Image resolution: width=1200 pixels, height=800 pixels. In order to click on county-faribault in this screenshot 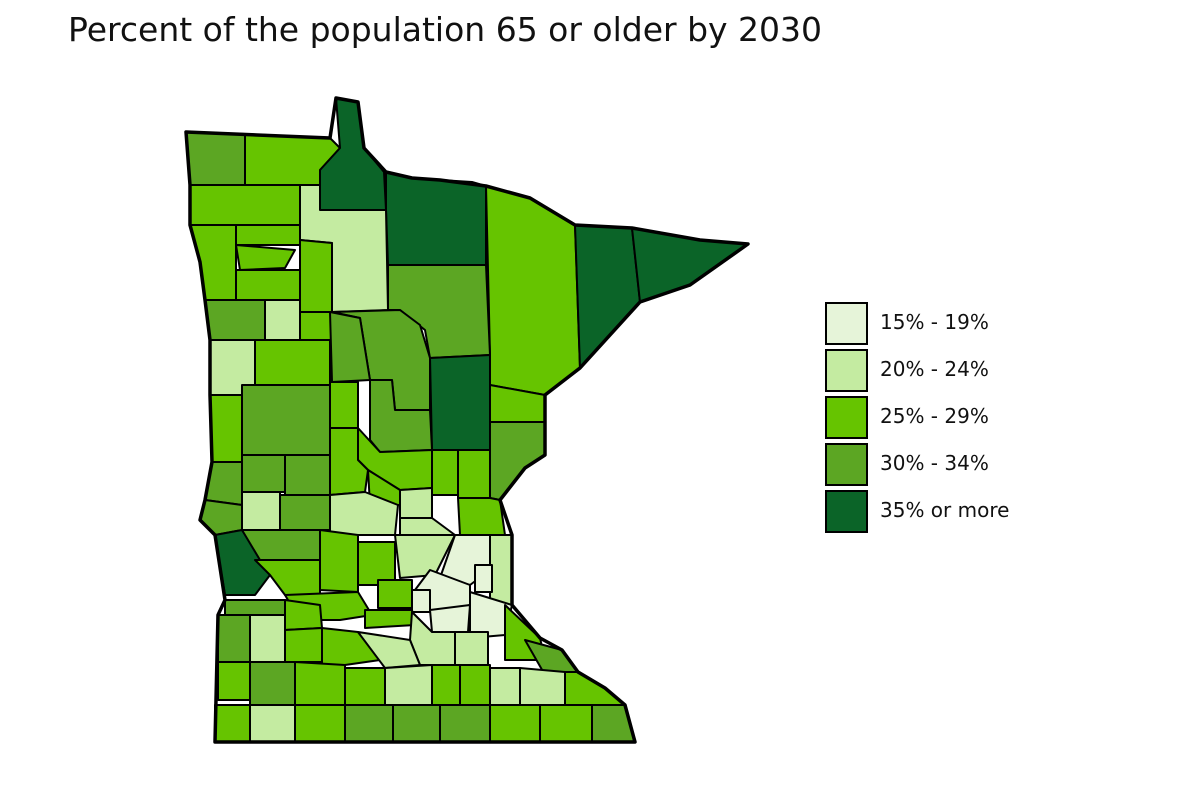, I will do `click(369, 723)`.